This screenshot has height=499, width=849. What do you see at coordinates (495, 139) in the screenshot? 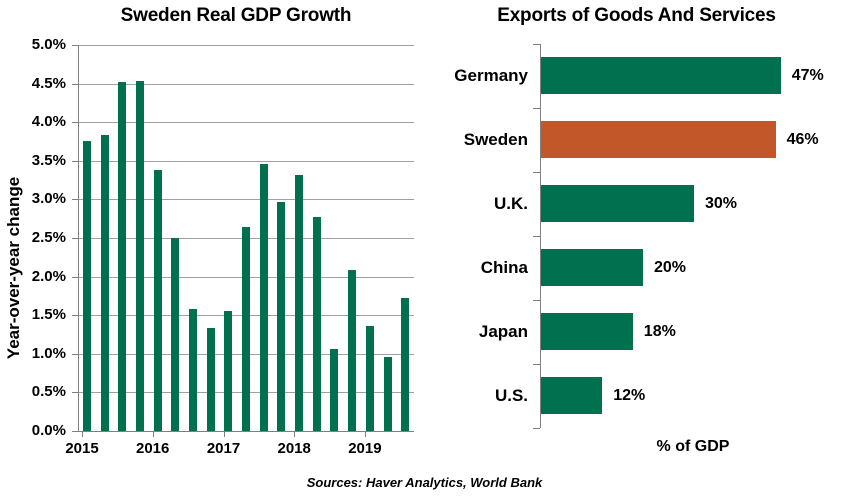
I see `export-category-label: Sweden` at bounding box center [495, 139].